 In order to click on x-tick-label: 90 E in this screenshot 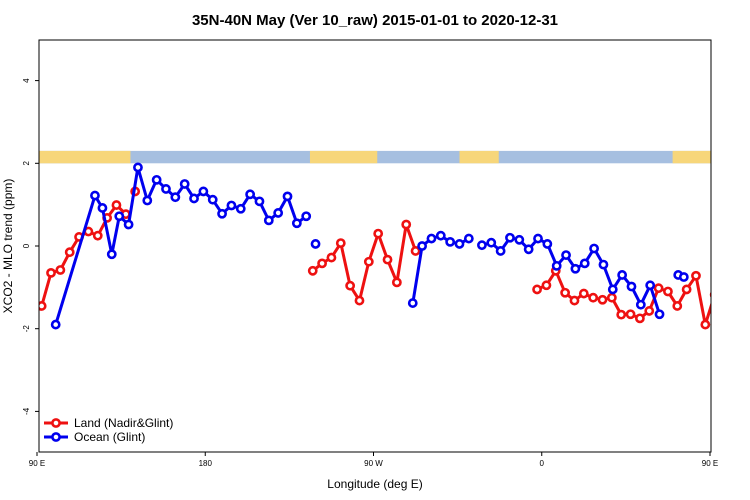, I will do `click(37, 463)`.